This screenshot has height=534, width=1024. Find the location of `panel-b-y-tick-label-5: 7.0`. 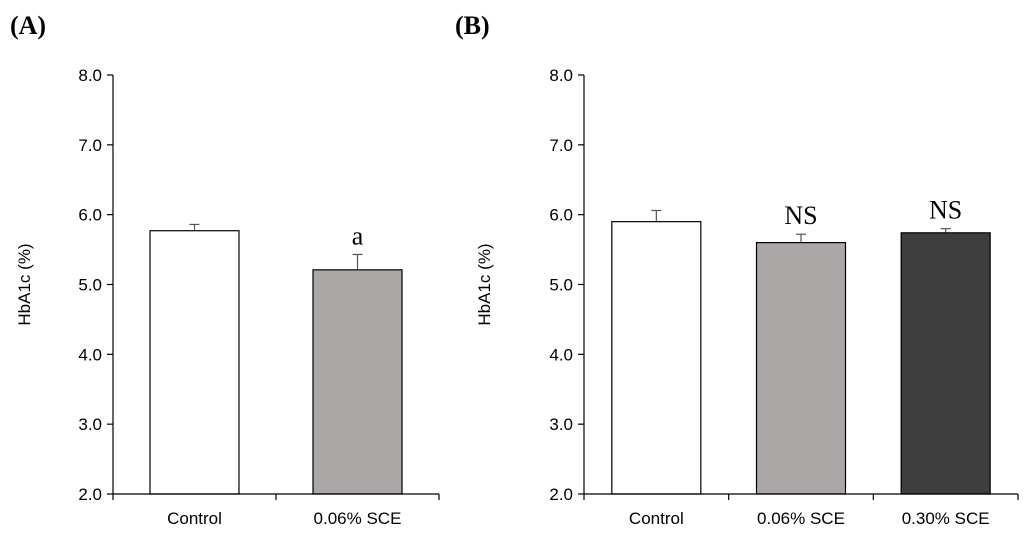

panel-b-y-tick-label-5: 7.0 is located at coordinates (561, 145).